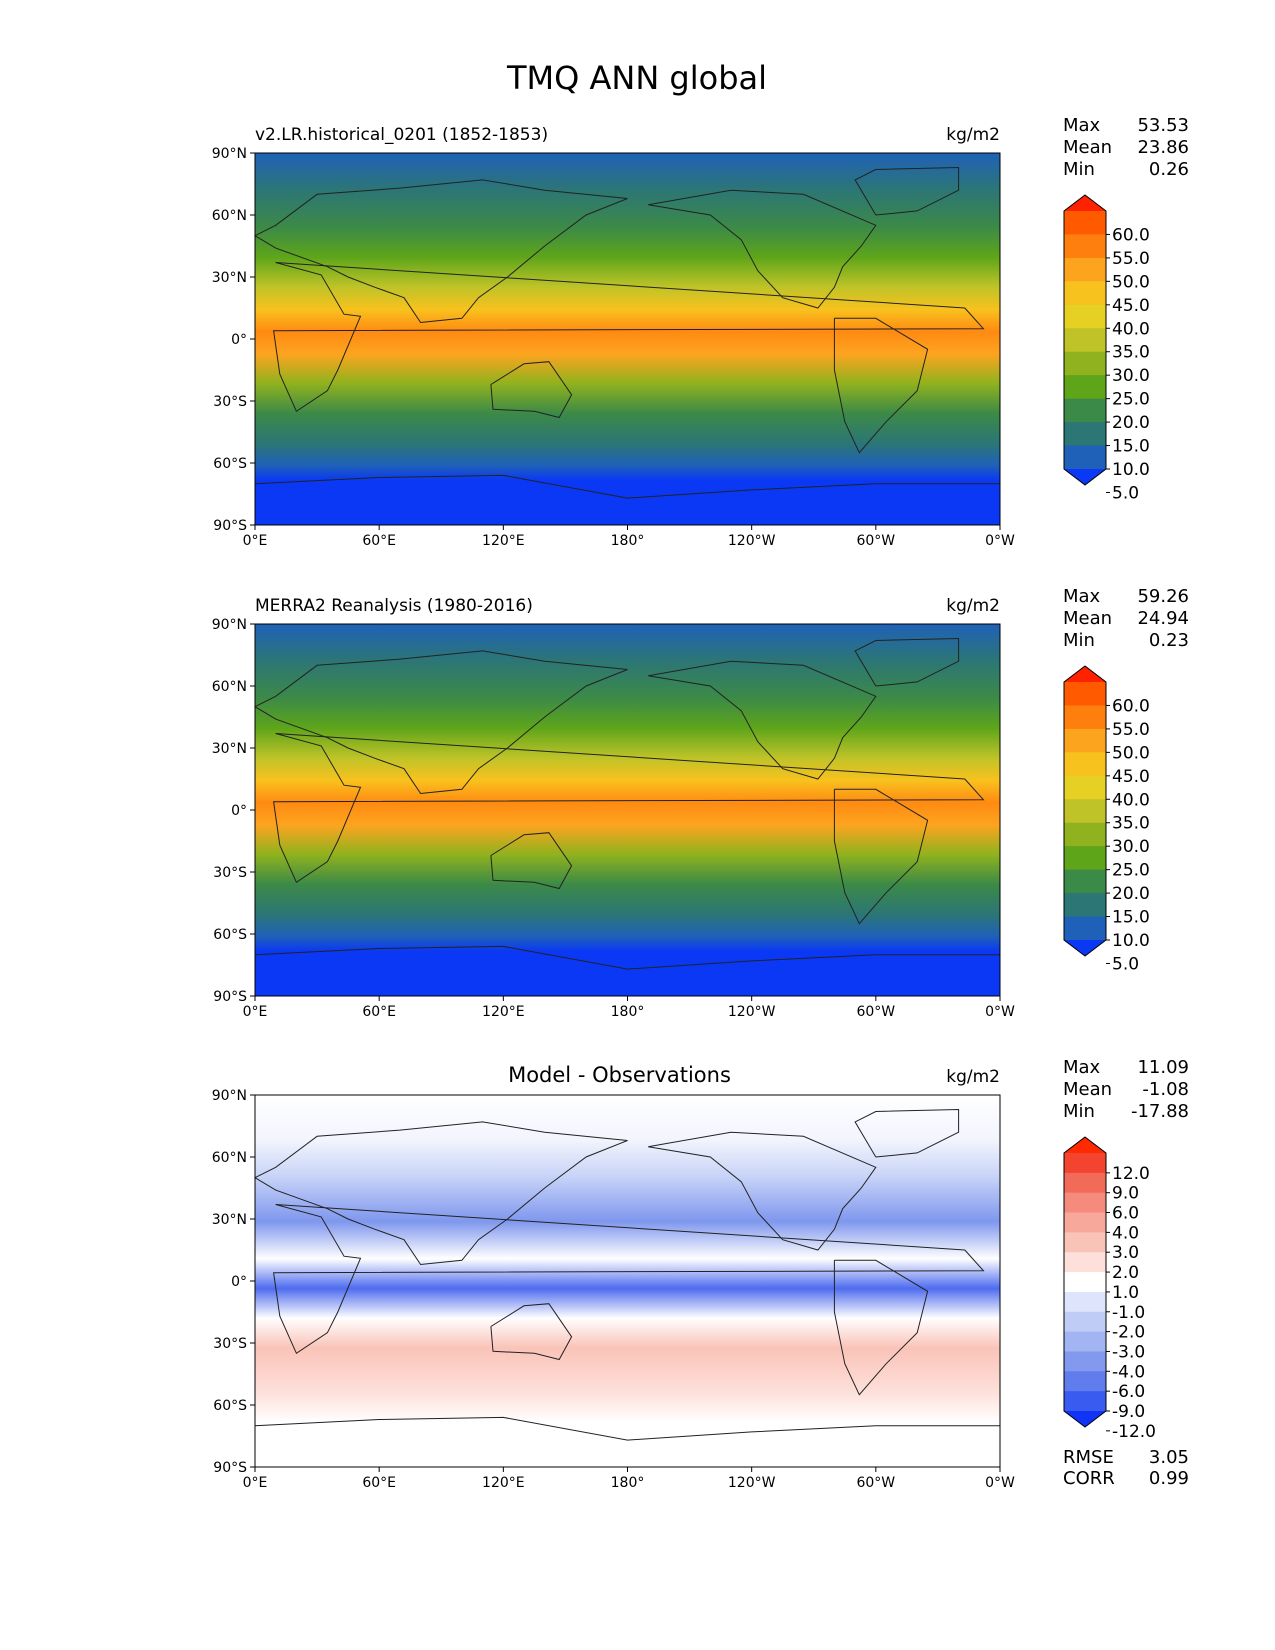  Describe the element at coordinates (1134, 1432) in the screenshot. I see `colorbar-label: -12.0` at that location.